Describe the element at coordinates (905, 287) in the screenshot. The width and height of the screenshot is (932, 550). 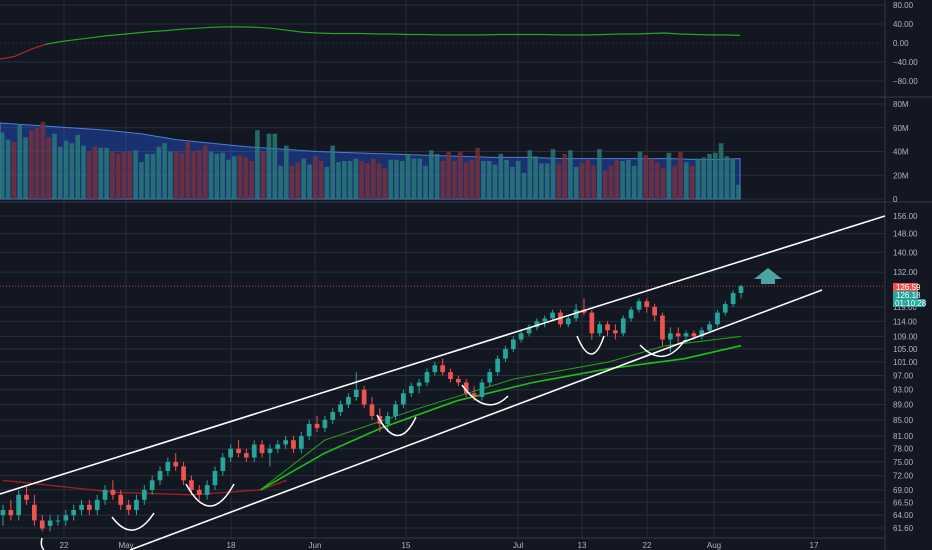
I see `last-price-tag` at that location.